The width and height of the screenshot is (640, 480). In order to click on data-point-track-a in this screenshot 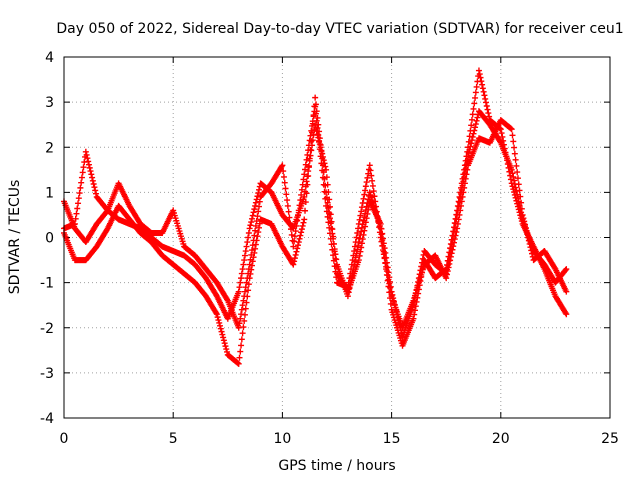, I will do `click(304, 196)`.